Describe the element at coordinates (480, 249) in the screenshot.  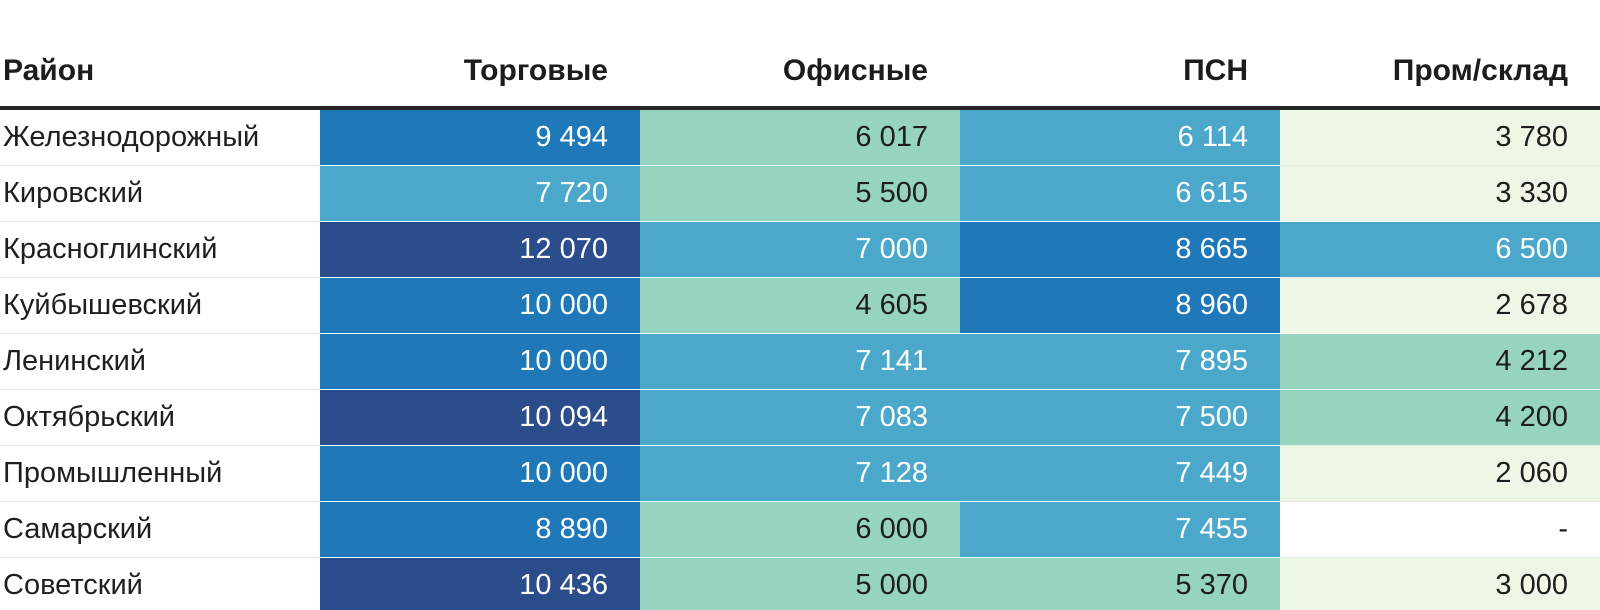
I see `value-cell: 12 070` at that location.